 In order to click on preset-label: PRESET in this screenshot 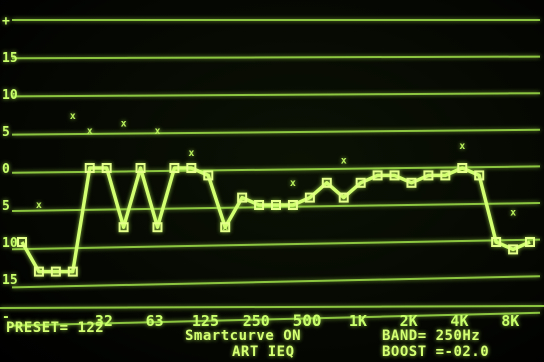, I will do `click(33, 328)`.